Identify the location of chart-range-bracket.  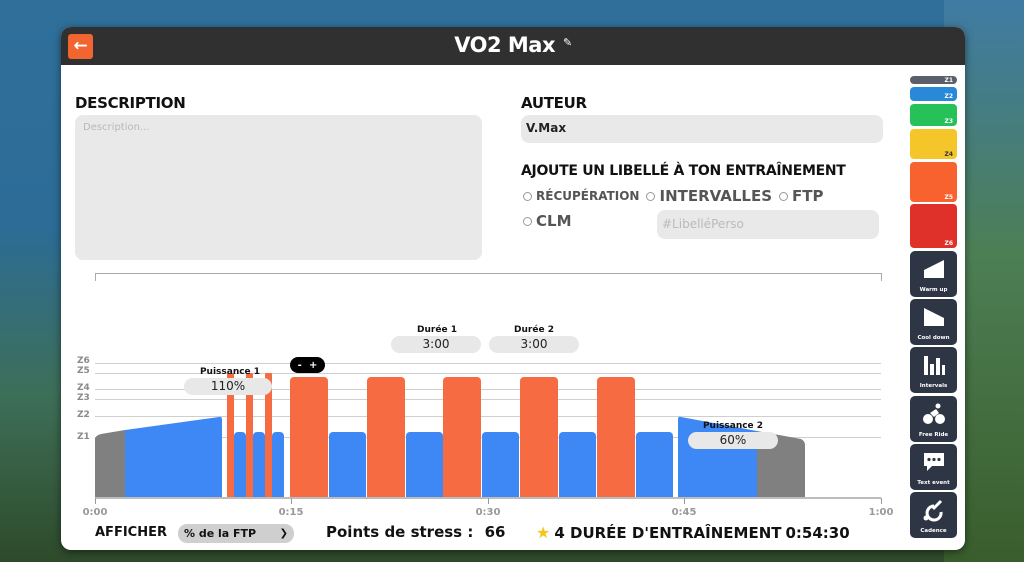
(488, 277).